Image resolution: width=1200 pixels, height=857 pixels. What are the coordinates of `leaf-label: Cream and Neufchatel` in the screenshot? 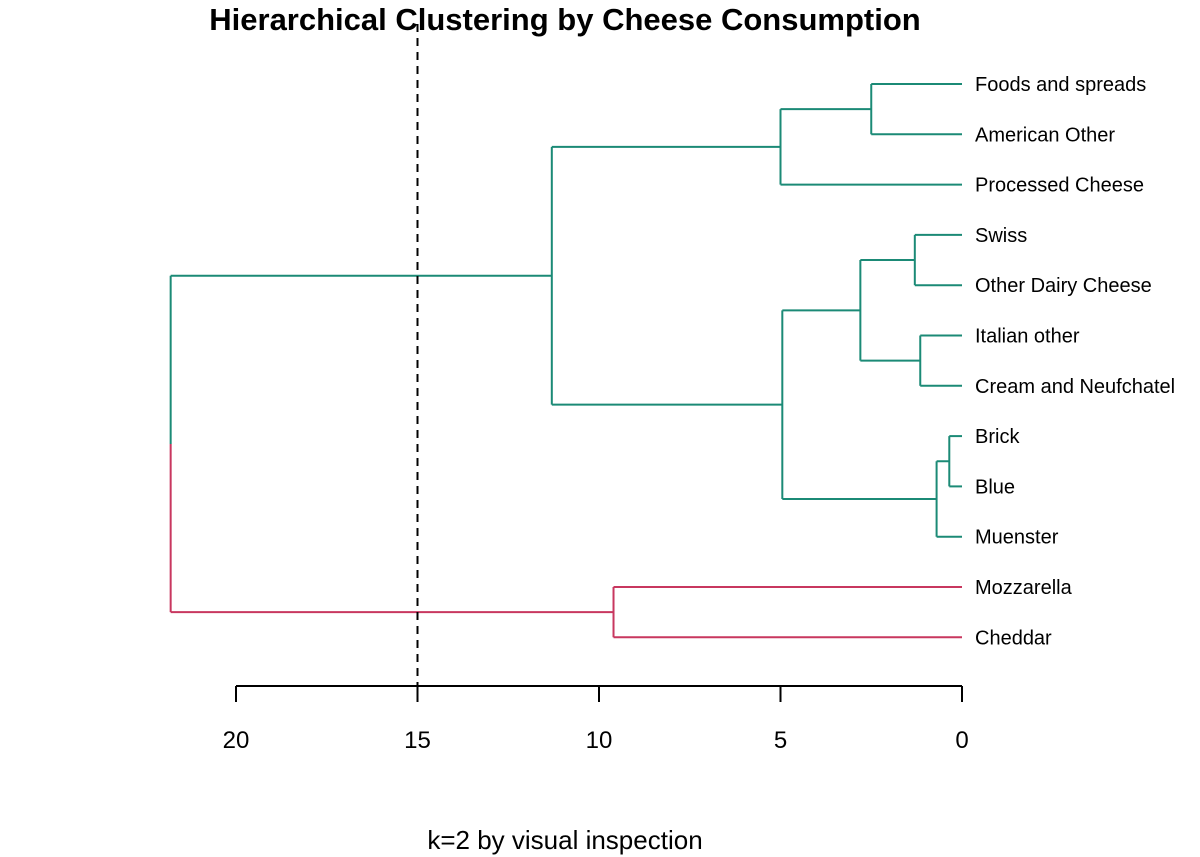 It's located at (1075, 387).